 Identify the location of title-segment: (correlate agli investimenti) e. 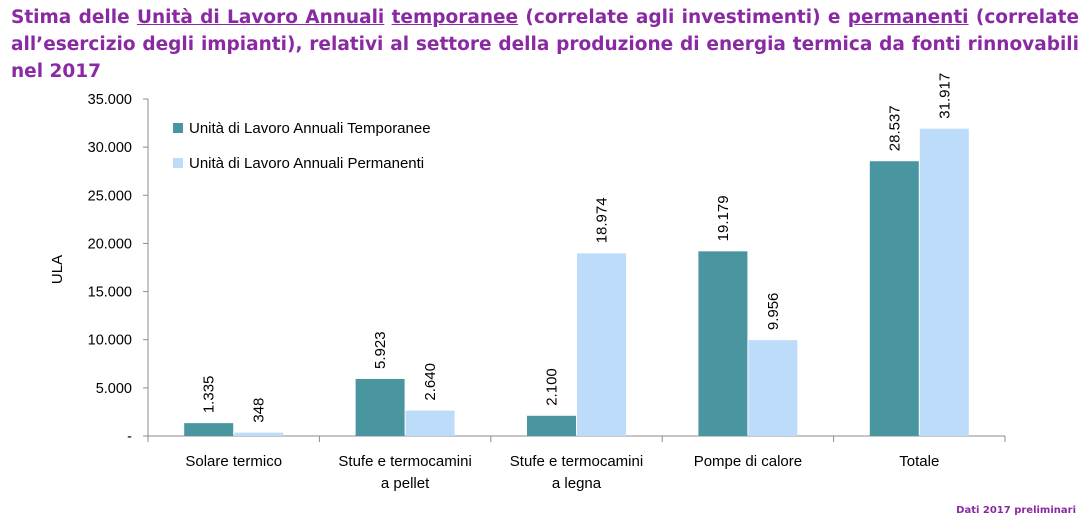
(683, 17).